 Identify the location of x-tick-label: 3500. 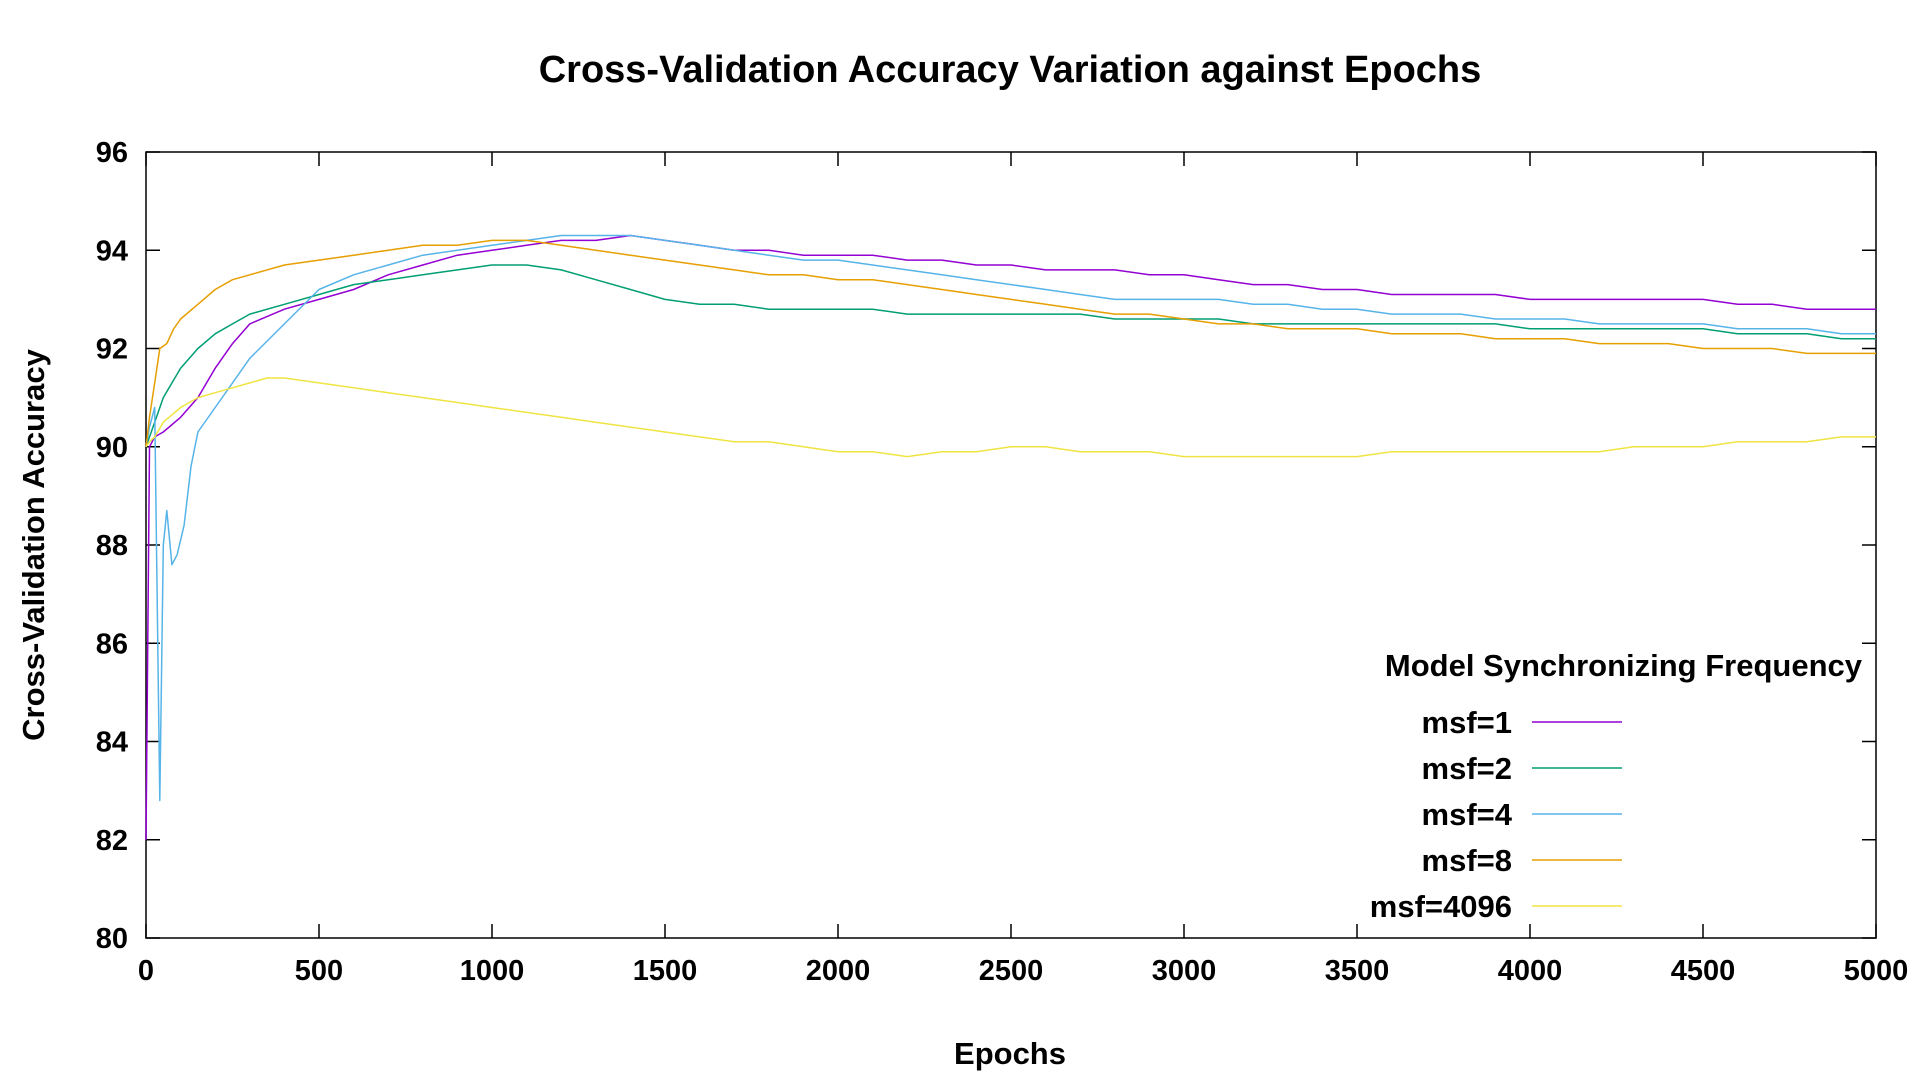
(1357, 971).